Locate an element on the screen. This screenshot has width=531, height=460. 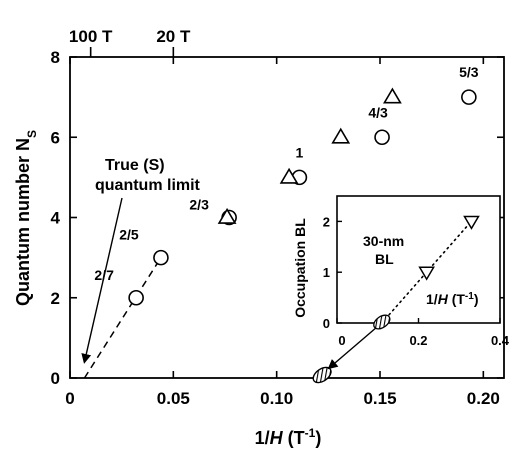
x-tick-label: 0.20 is located at coordinates (483, 398).